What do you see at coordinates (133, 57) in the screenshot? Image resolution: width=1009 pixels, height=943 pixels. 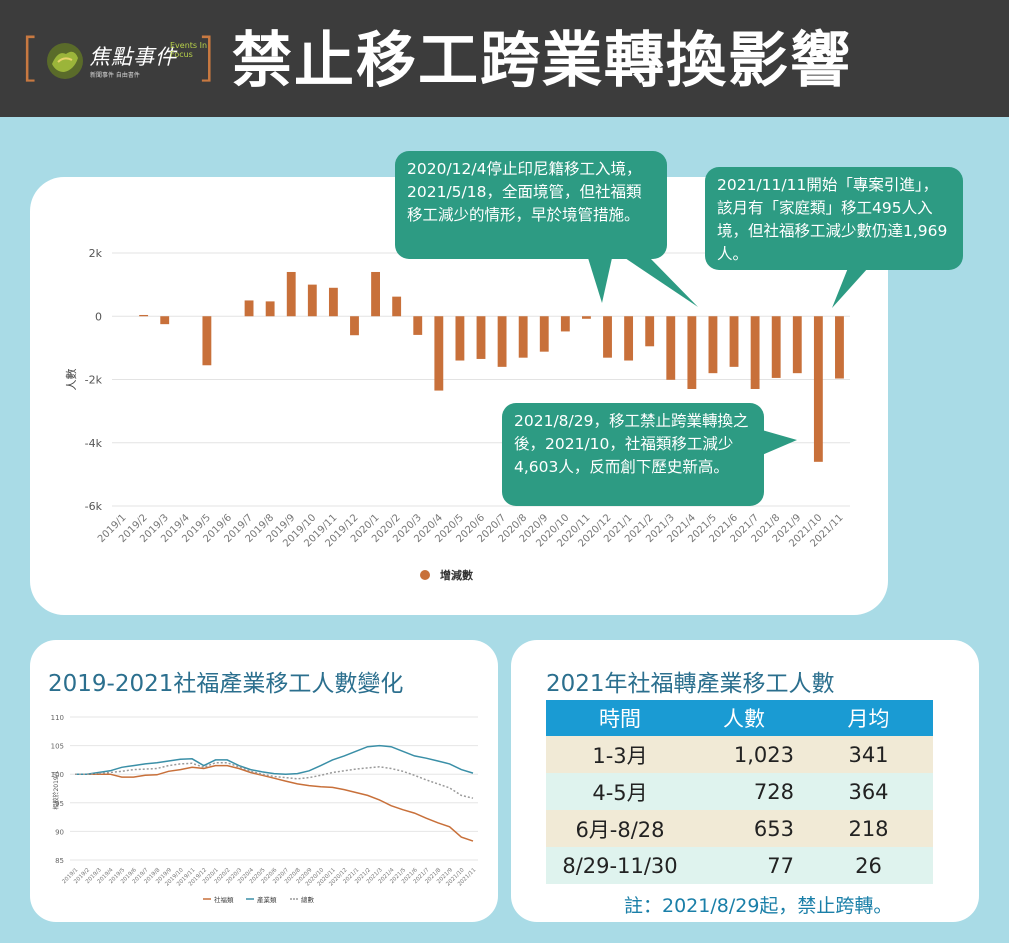 I see `logo-text-cn: 焦點事件` at bounding box center [133, 57].